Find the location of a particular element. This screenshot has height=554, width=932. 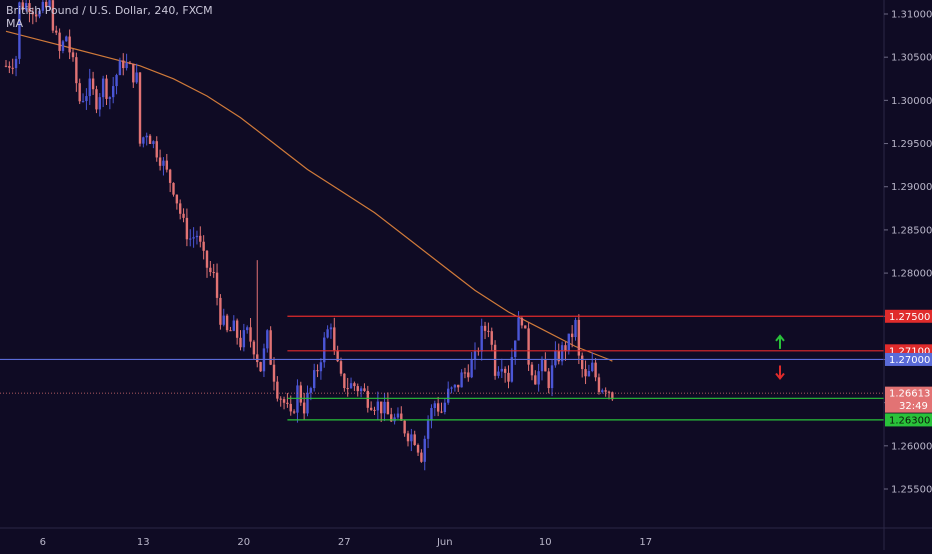

x-tick-label: 6 is located at coordinates (43, 542).